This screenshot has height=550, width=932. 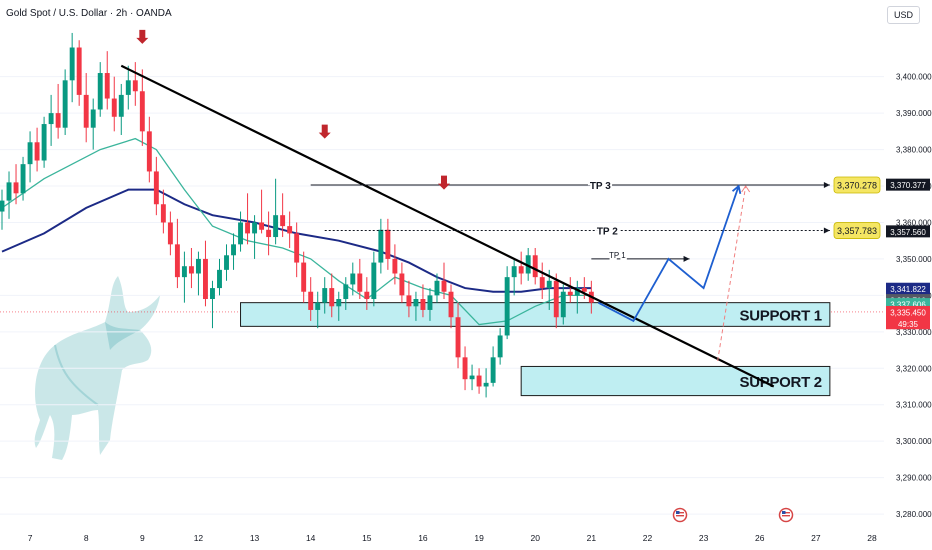 I want to click on target-label: TP 1, so click(x=617, y=255).